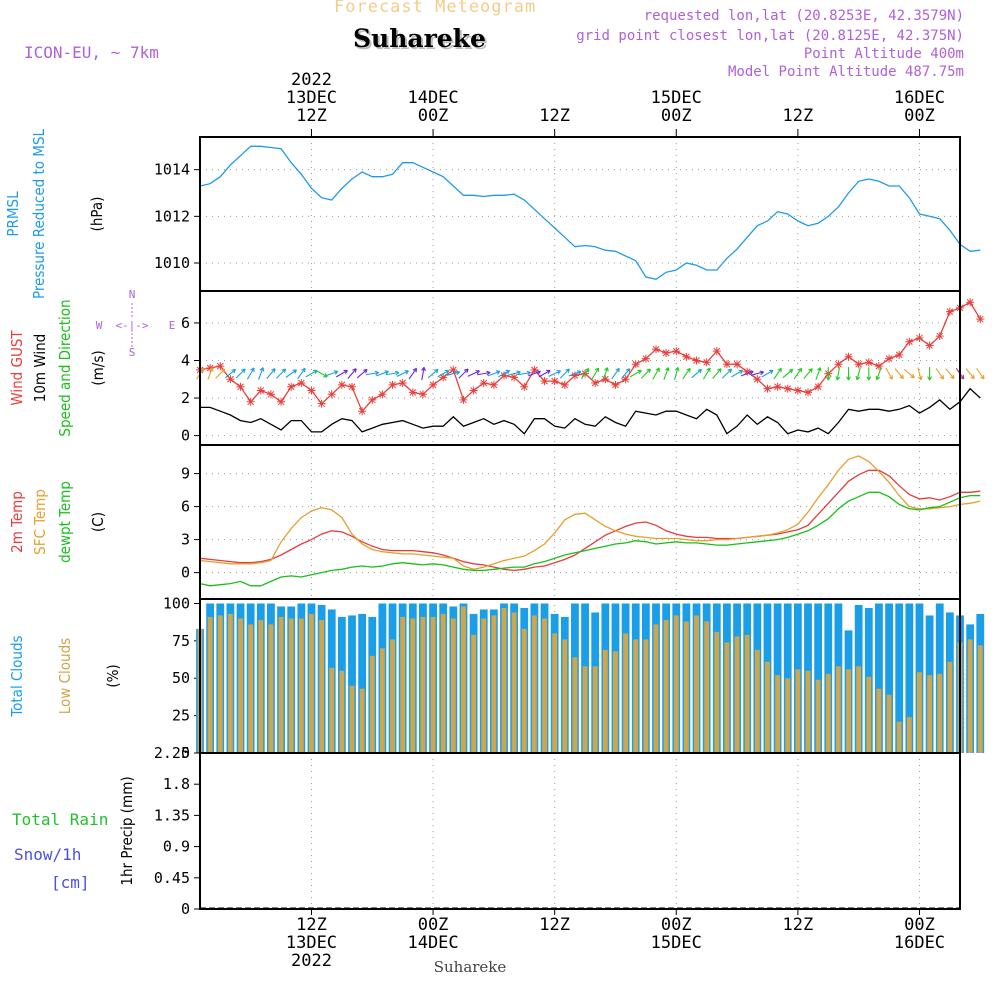  What do you see at coordinates (590, 411) in the screenshot?
I see `10m-wind-line` at bounding box center [590, 411].